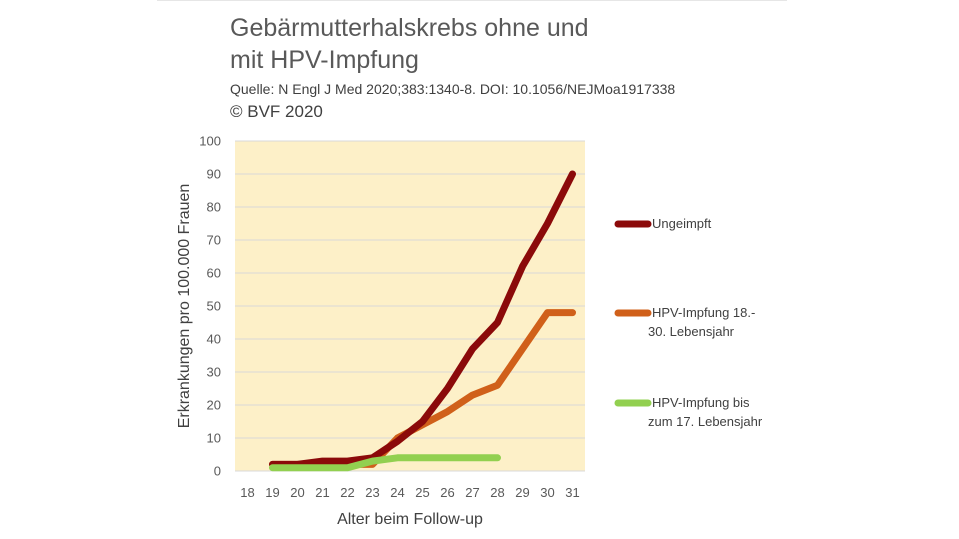 Image resolution: width=959 pixels, height=539 pixels. I want to click on x-axis-title: Alter beim Follow-up, so click(410, 519).